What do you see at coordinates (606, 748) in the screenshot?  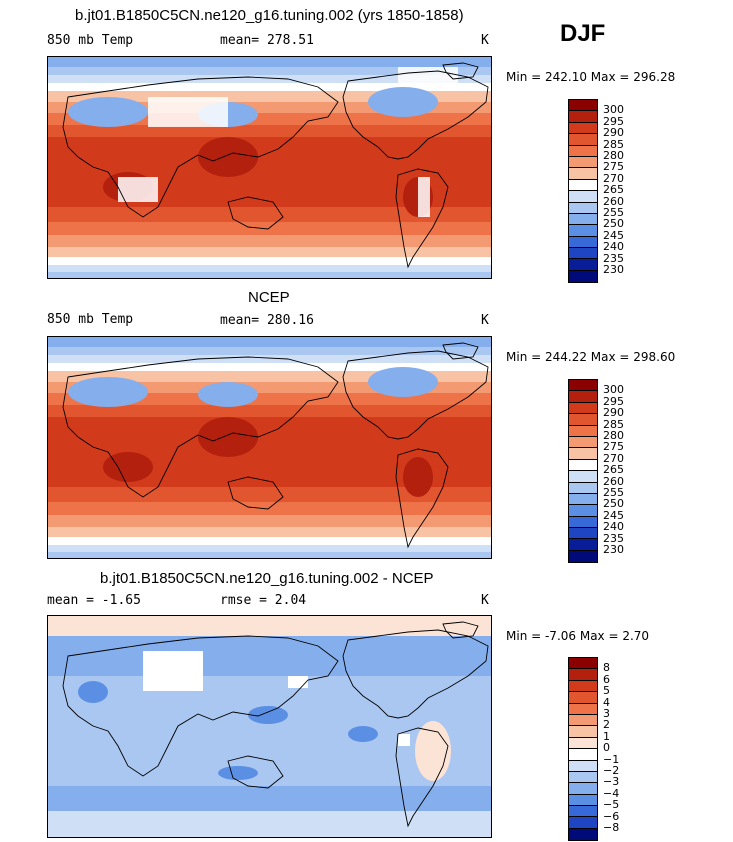 I see `colorbar-tick-label: 0` at bounding box center [606, 748].